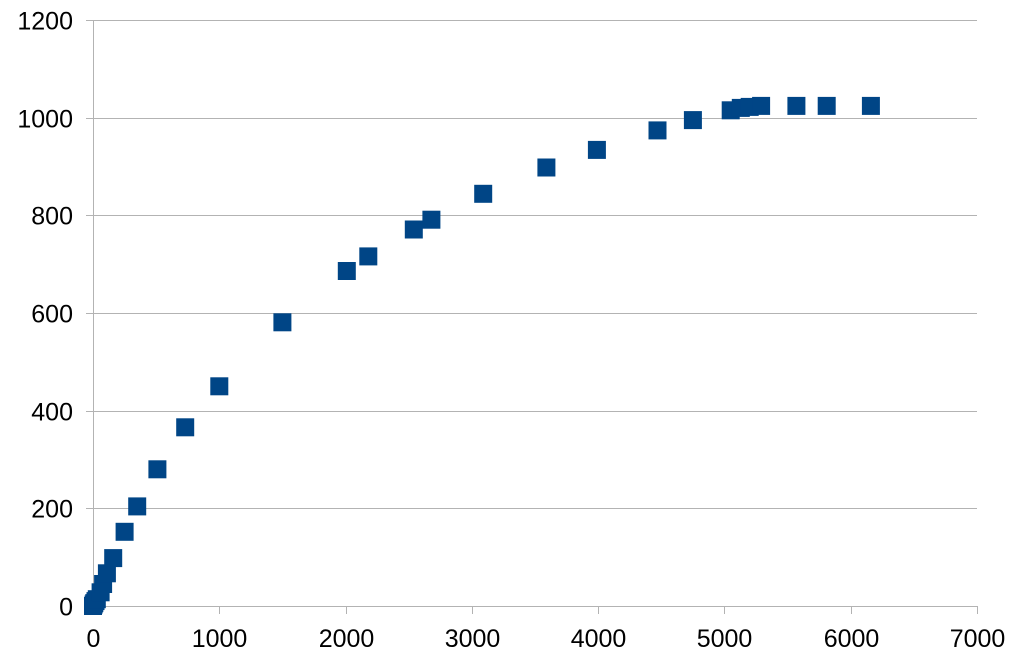 The height and width of the screenshot is (661, 1029). What do you see at coordinates (852, 639) in the screenshot?
I see `x-tick-label: 6000` at bounding box center [852, 639].